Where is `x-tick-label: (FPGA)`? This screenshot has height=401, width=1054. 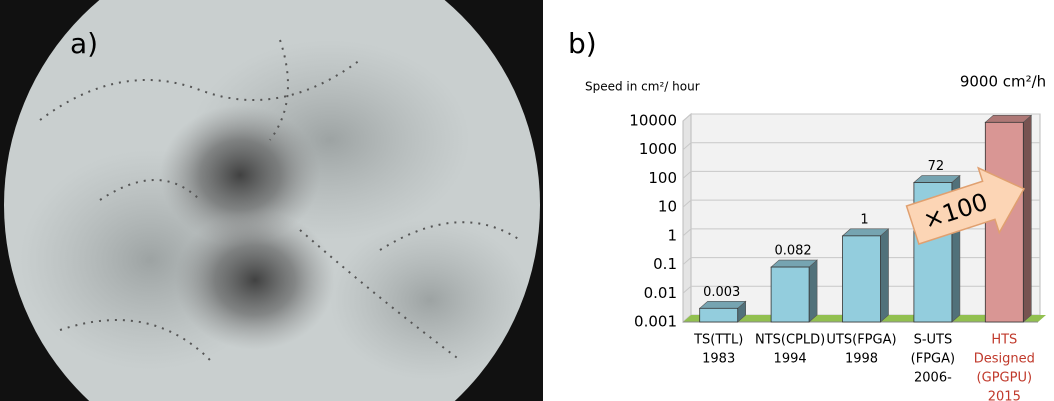
x-tick-label: (FPGA) is located at coordinates (933, 359).